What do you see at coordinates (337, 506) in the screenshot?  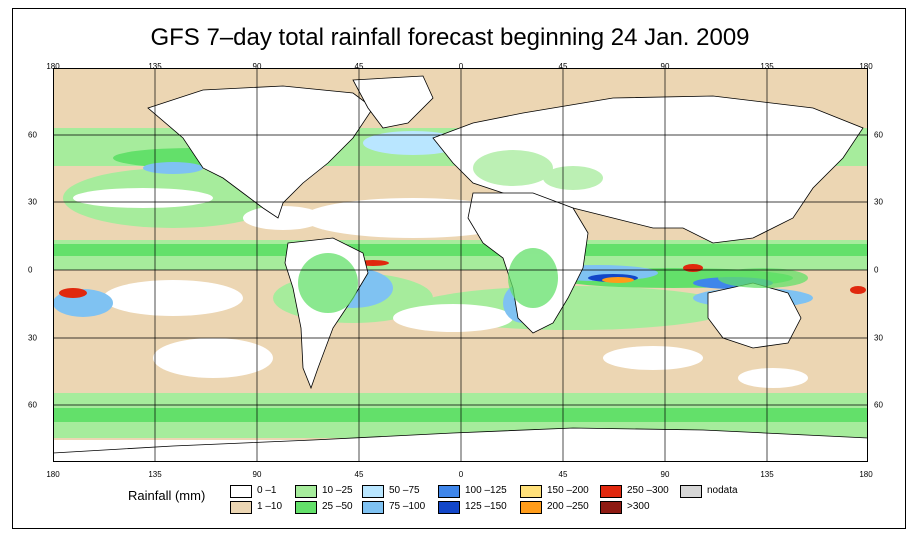 I see `legend-label: 25 –50` at bounding box center [337, 506].